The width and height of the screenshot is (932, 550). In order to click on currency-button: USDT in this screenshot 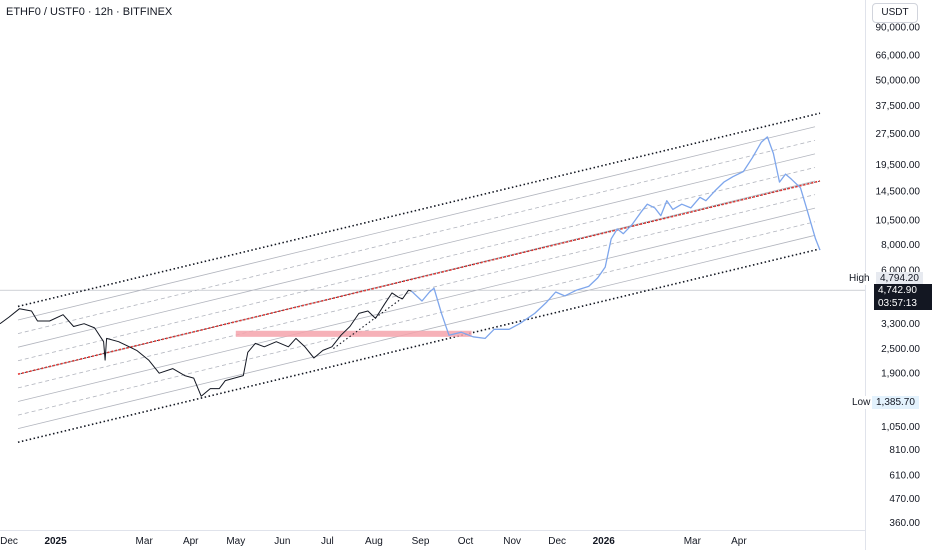, I will do `click(895, 13)`.